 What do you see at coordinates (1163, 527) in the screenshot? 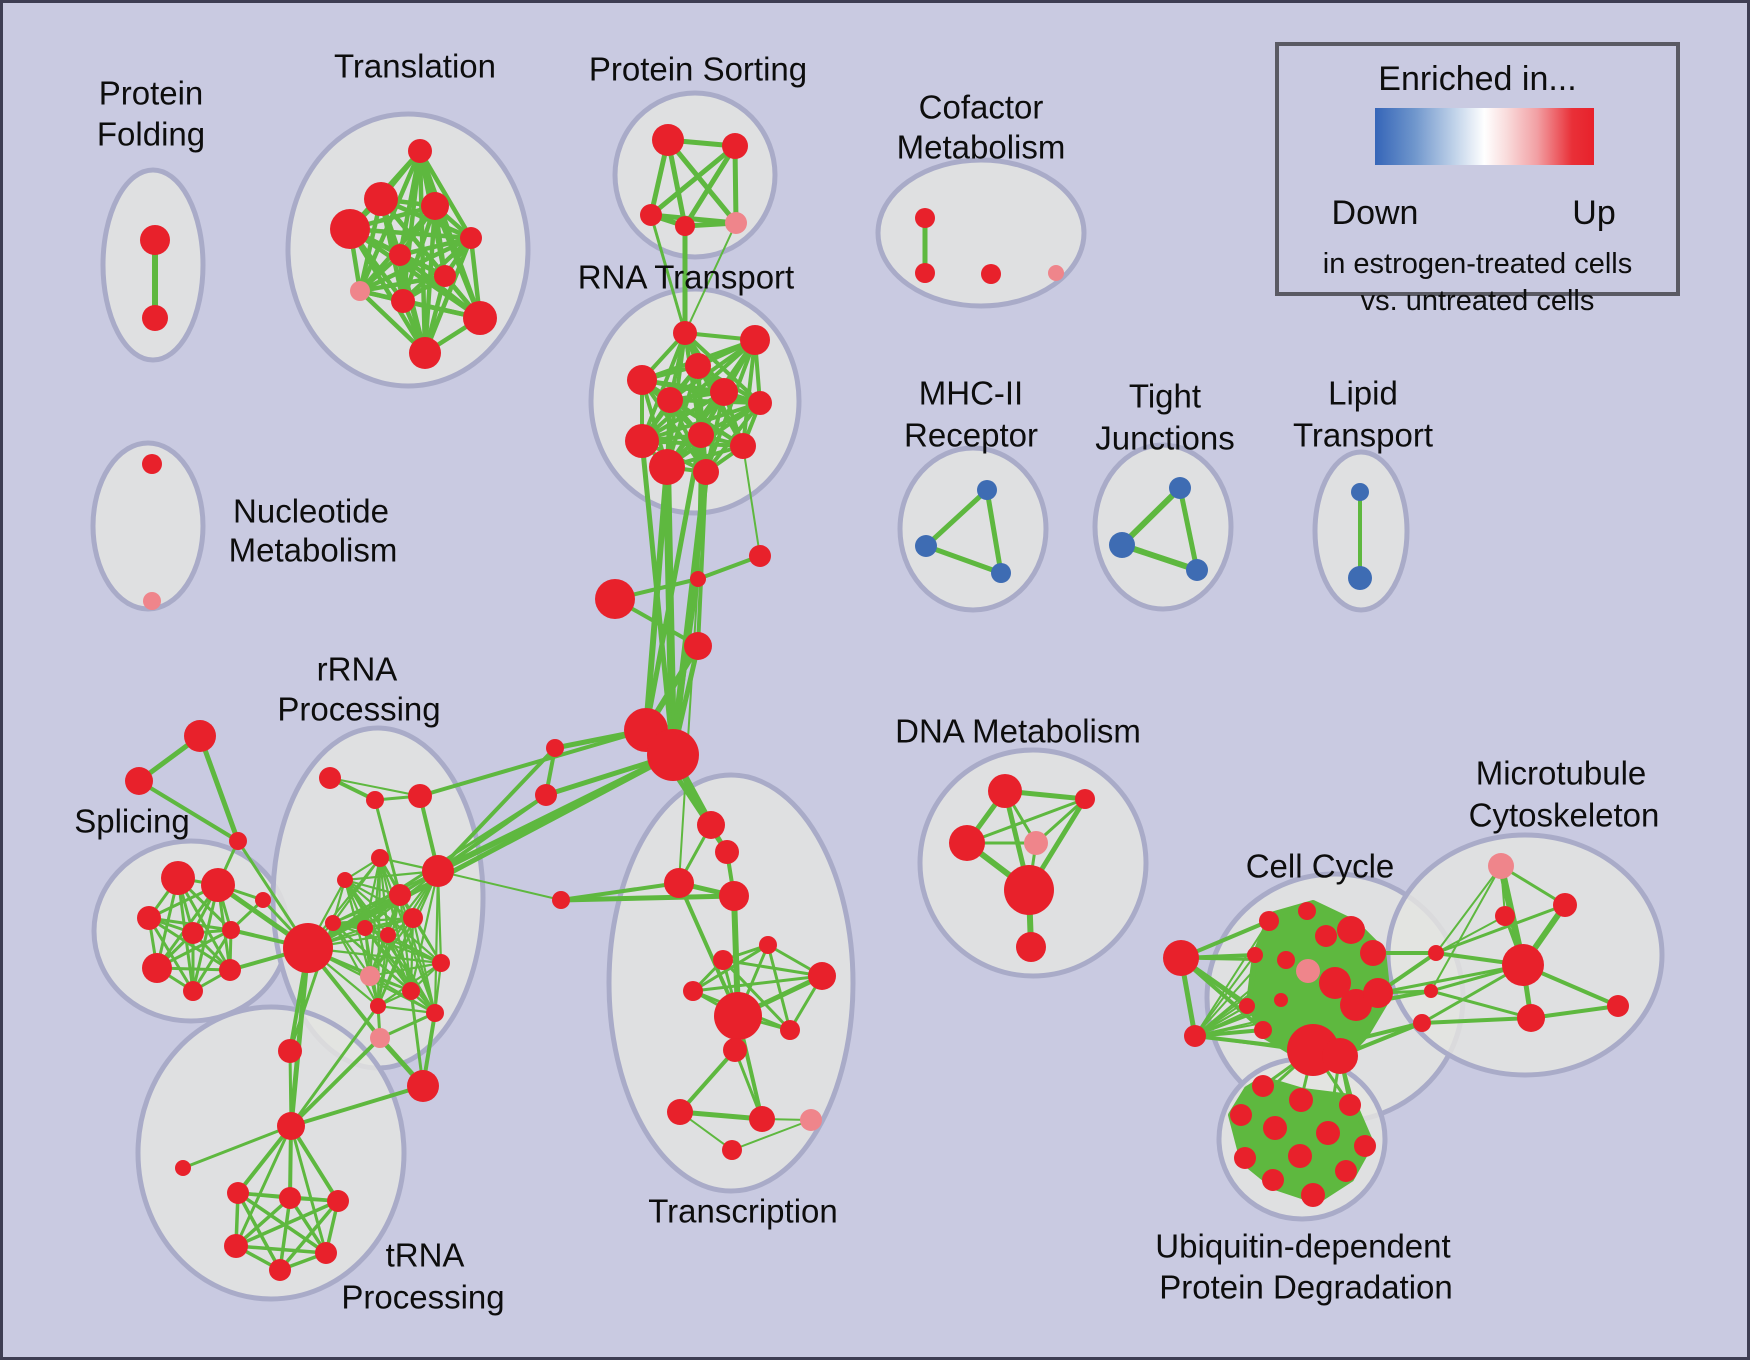
I see `cluster-ellipse-tight-junctions` at bounding box center [1163, 527].